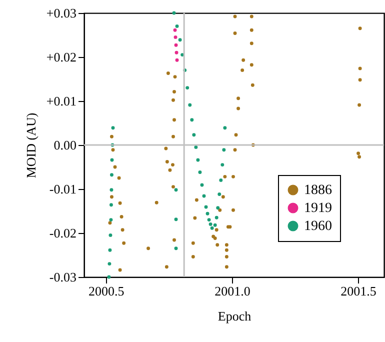 This screenshot has width=385, height=342. What do you see at coordinates (61, 57) in the screenshot?
I see `y-tick-label: +0.02` at bounding box center [61, 57].